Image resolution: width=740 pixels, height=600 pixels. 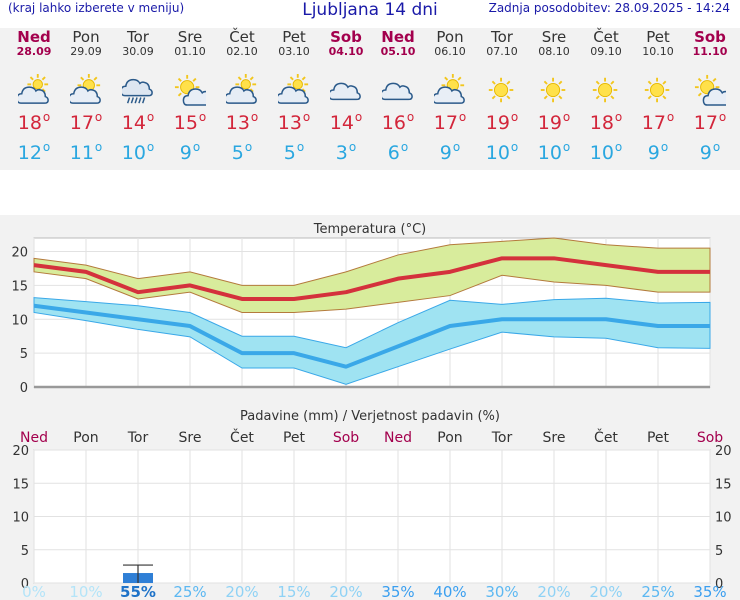 I want to click on precip-y-tick-right: 20, so click(x=723, y=451).